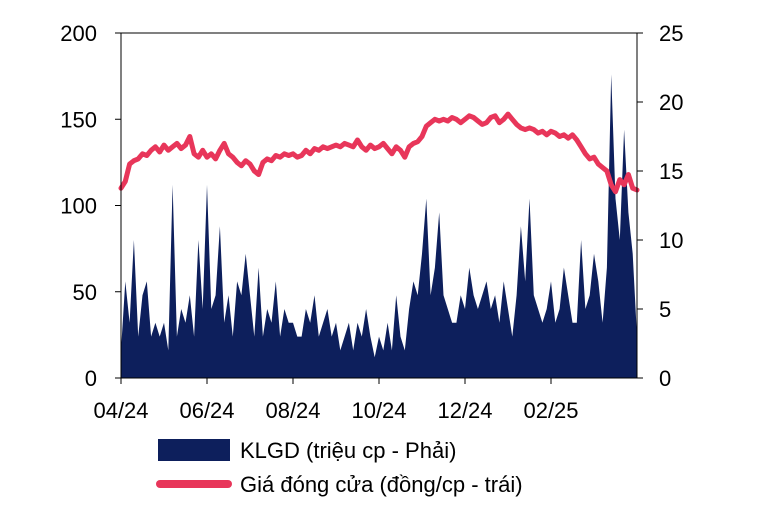 The image size is (765, 522). I want to click on y-right-tick-label: 0, so click(665, 378).